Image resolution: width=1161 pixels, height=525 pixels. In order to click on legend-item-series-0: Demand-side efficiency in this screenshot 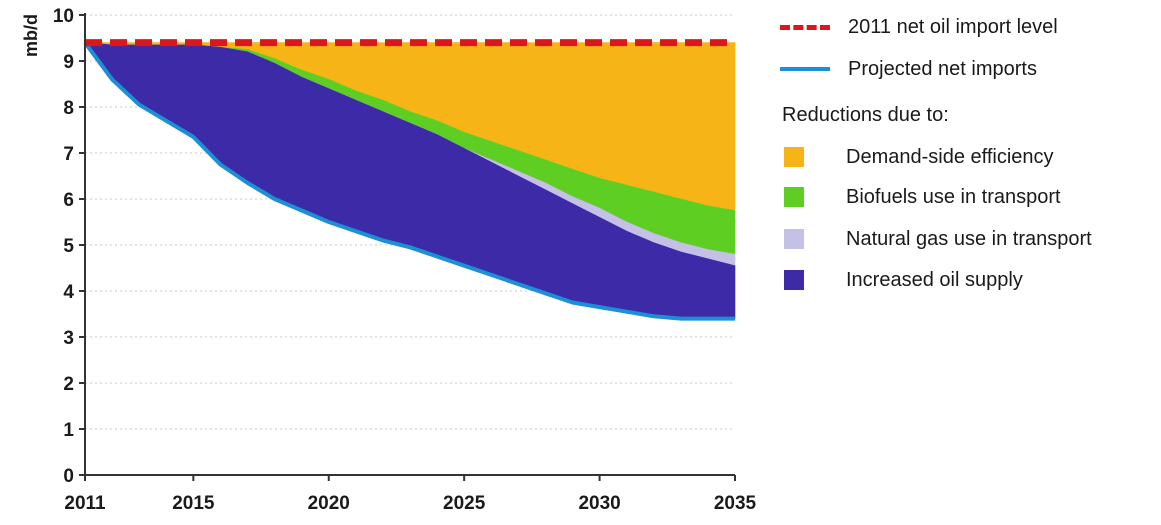, I will do `click(917, 157)`.